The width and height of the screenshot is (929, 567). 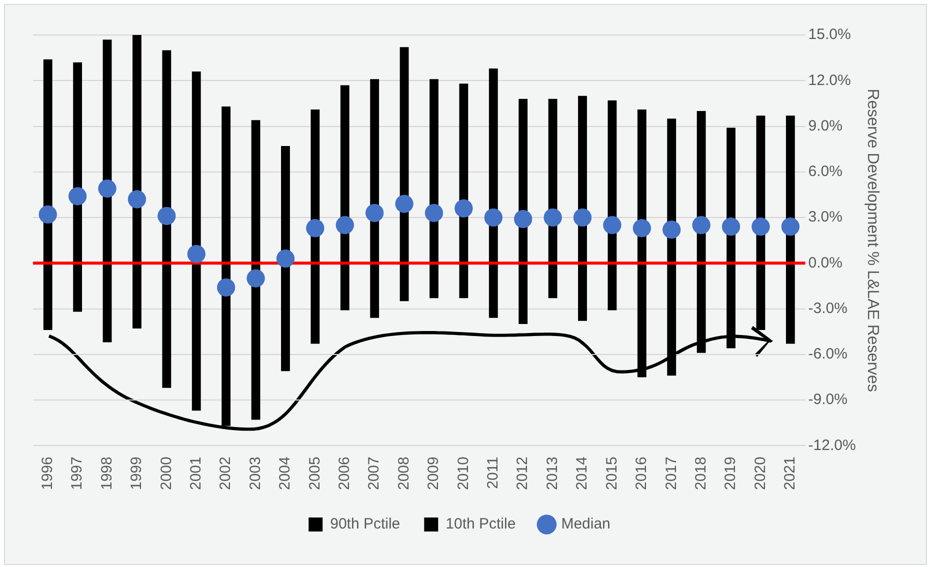 I want to click on x-tick-label: 2007, so click(x=374, y=473).